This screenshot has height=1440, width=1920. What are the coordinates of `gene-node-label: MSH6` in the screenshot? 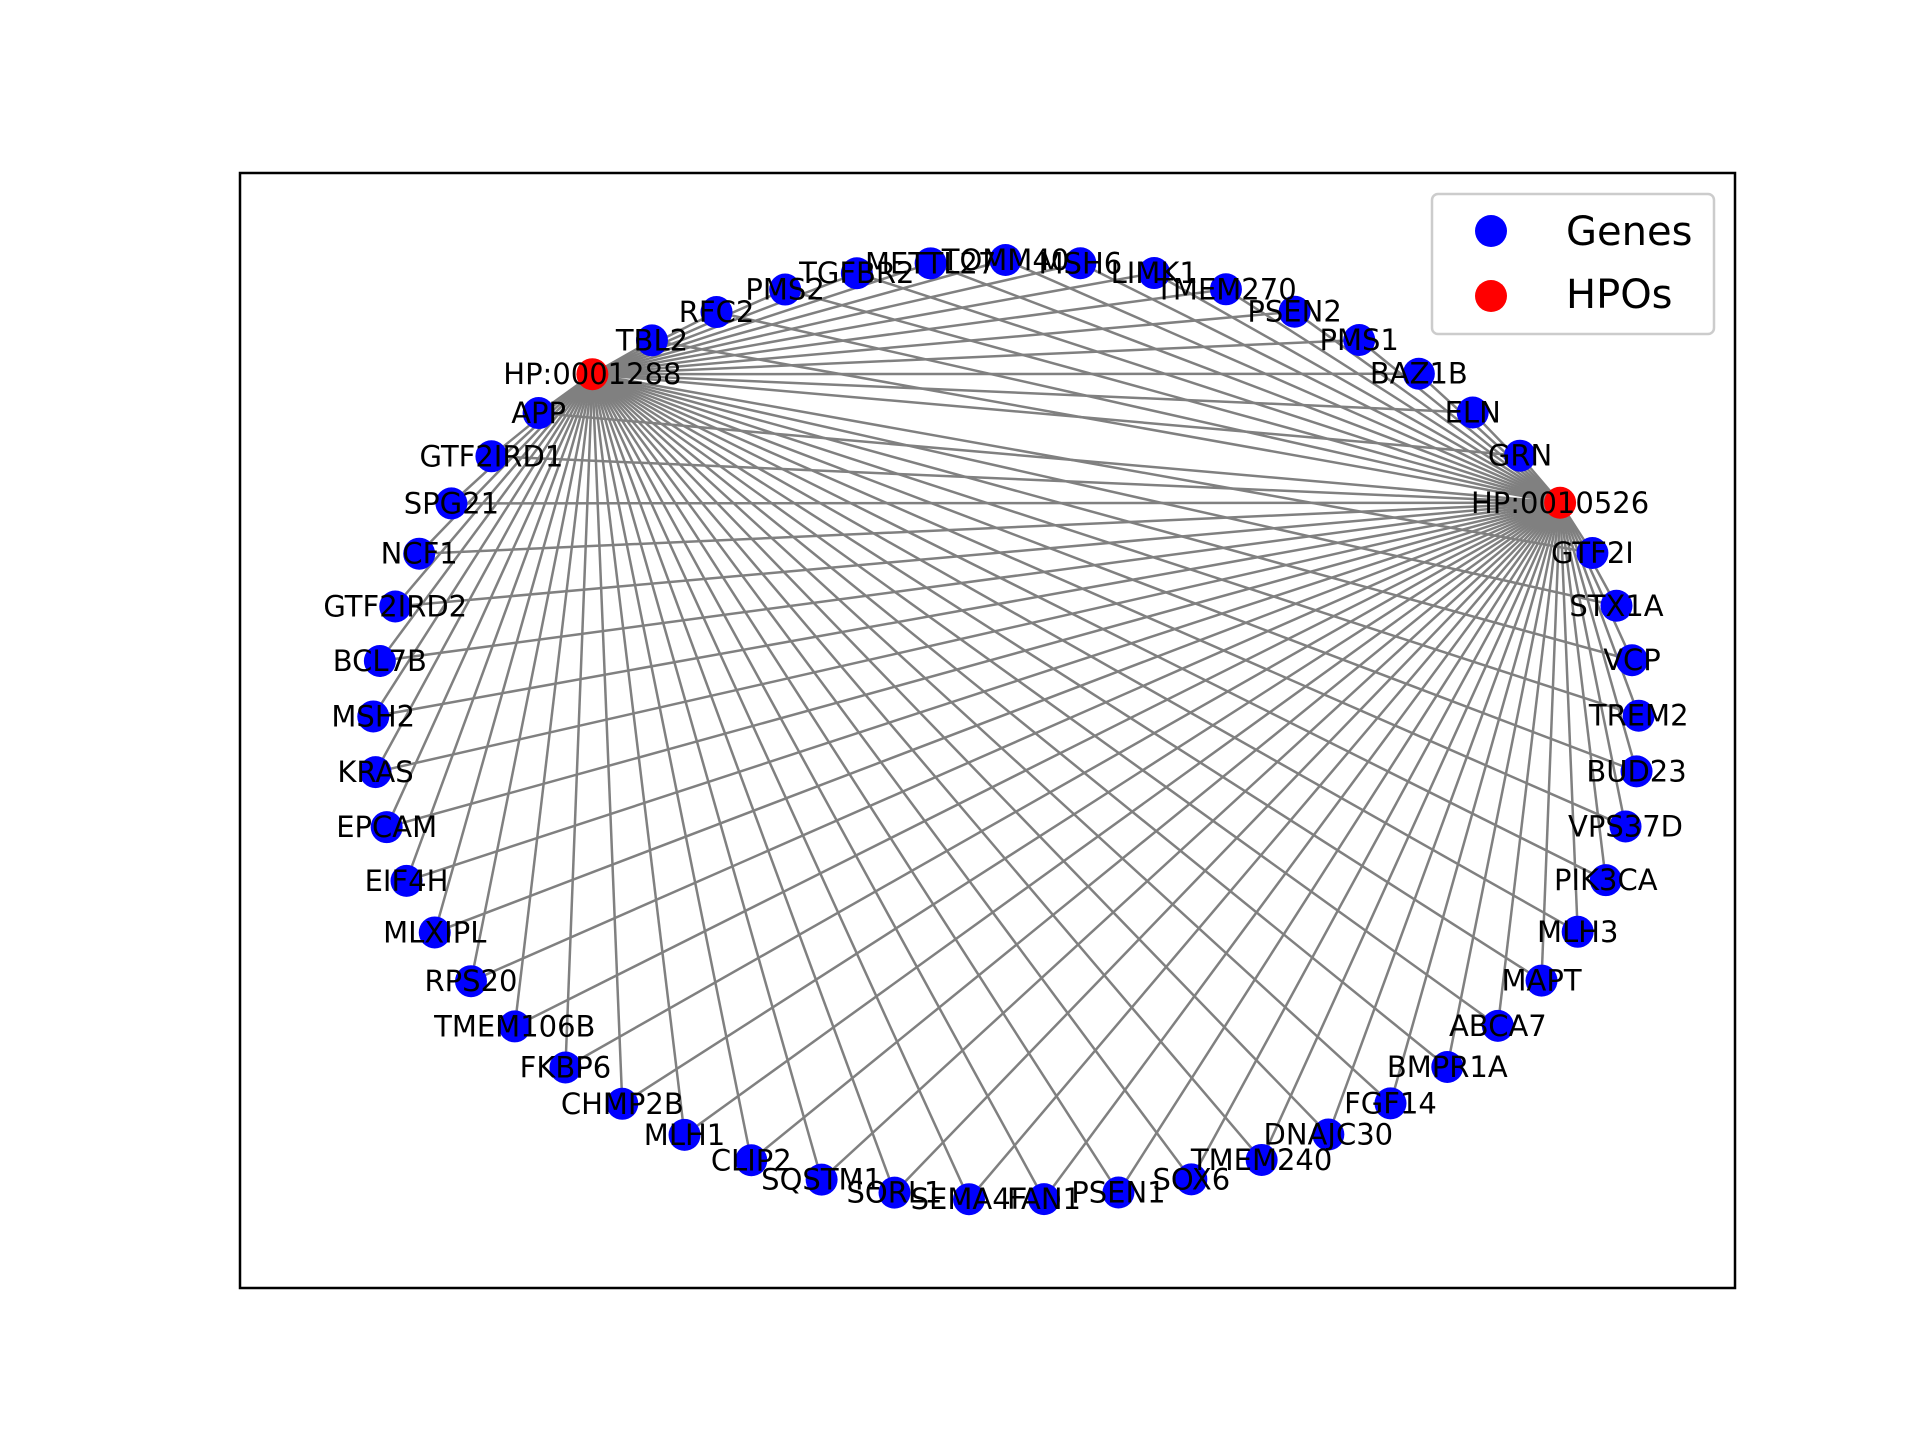 It's located at (1081, 263).